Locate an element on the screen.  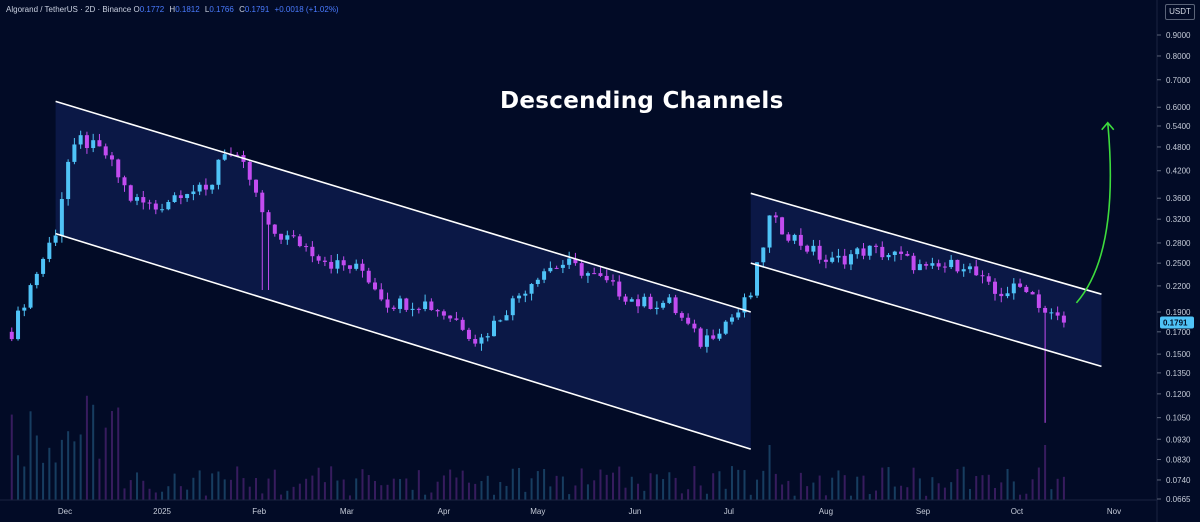
price-tick-label: 0.6000 is located at coordinates (1178, 107).